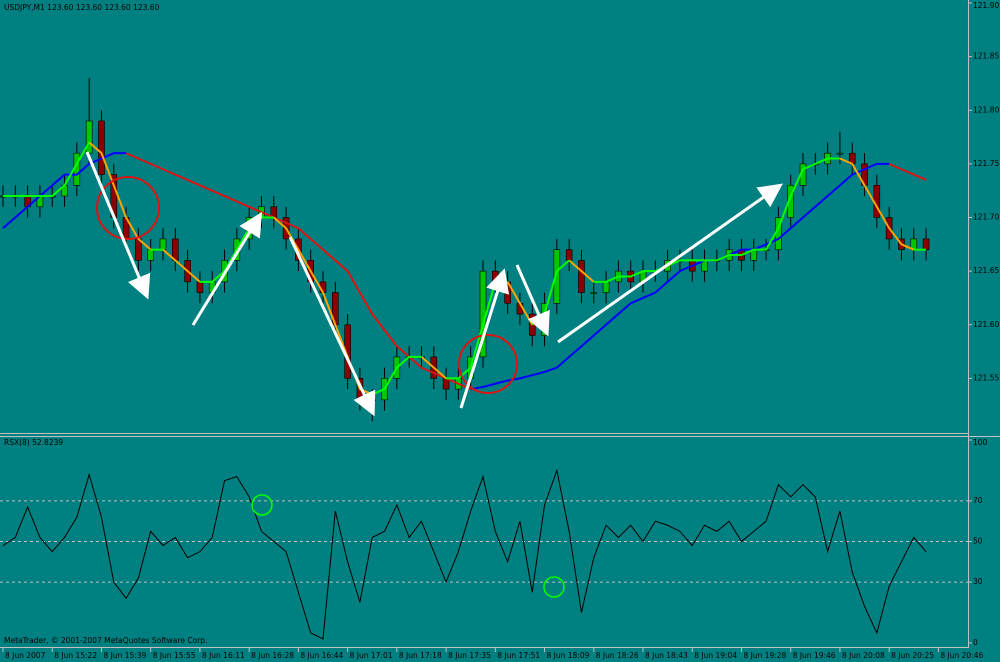  What do you see at coordinates (124, 655) in the screenshot?
I see `x-tick-label: 8 Jun 15:39` at bounding box center [124, 655].